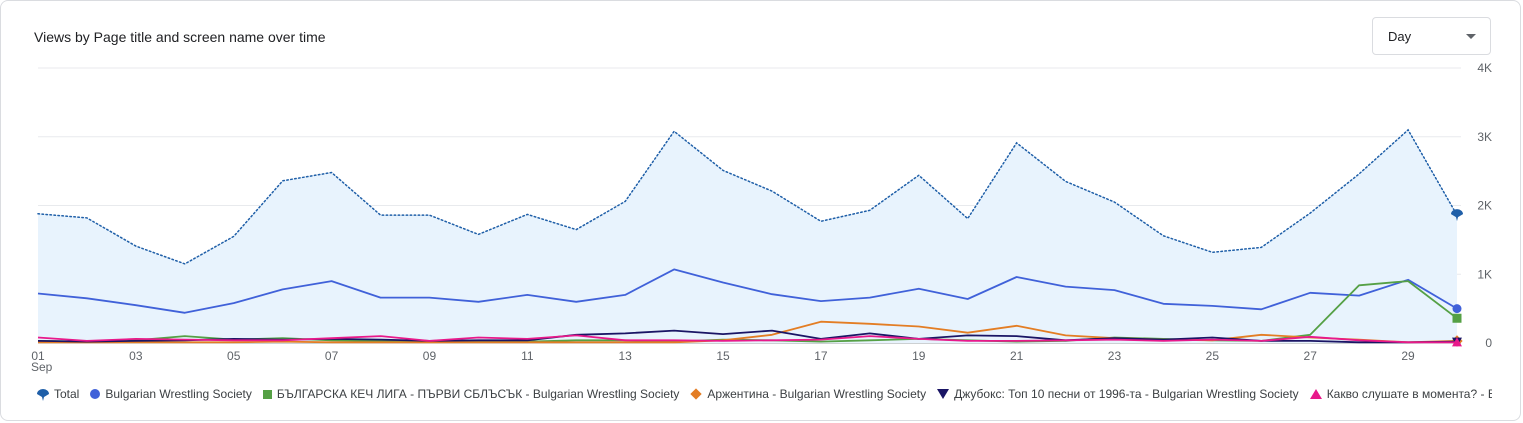 This screenshot has width=1523, height=423. What do you see at coordinates (817, 394) in the screenshot?
I see `legend-label: Аржентина - Bulgarian Wrestling Society` at bounding box center [817, 394].